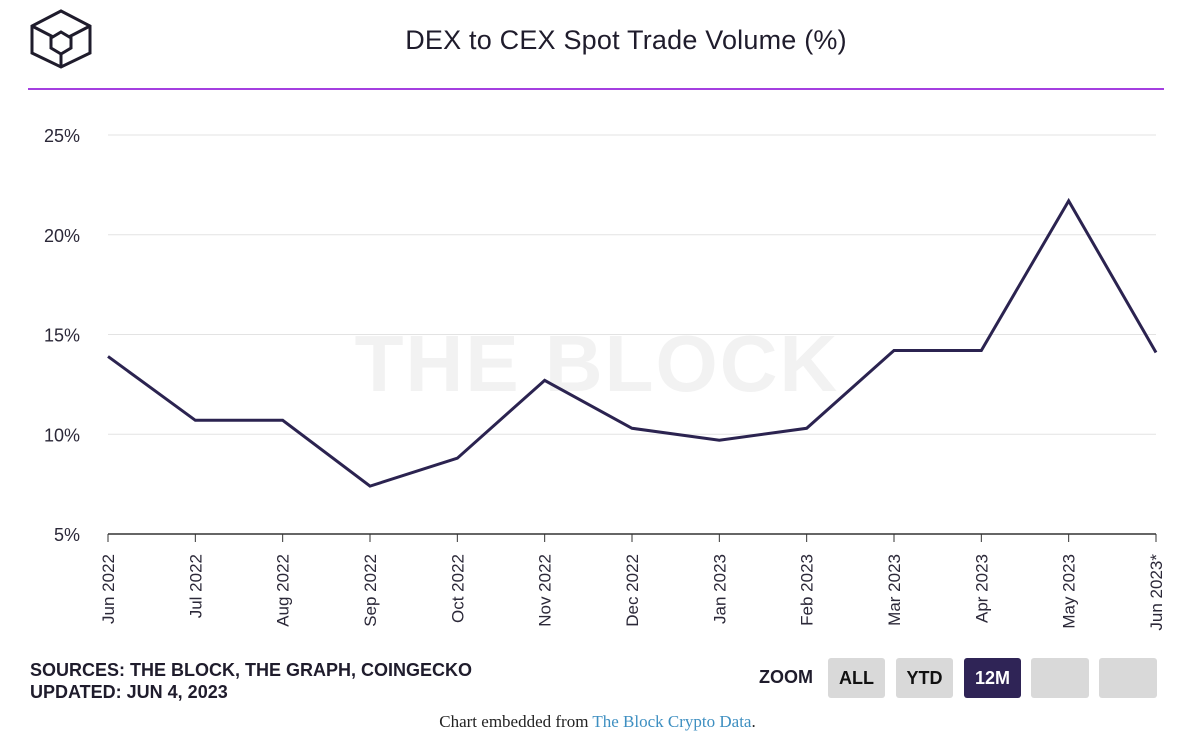 This screenshot has height=748, width=1200. Describe the element at coordinates (753, 721) in the screenshot. I see `embed-suffix: .` at that location.